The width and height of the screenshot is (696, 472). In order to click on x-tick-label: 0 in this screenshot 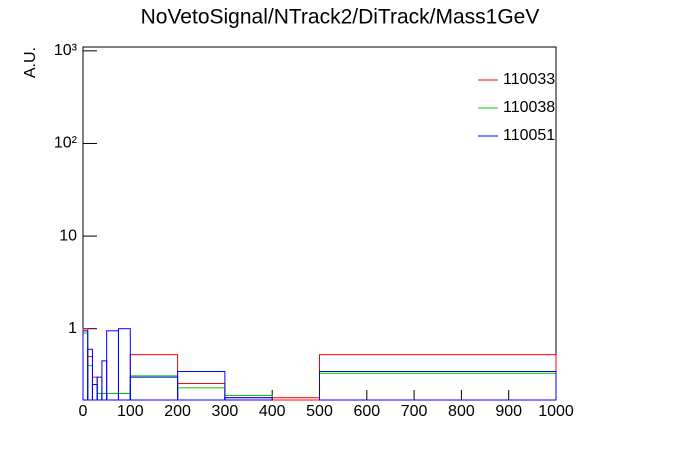, I will do `click(83, 411)`.